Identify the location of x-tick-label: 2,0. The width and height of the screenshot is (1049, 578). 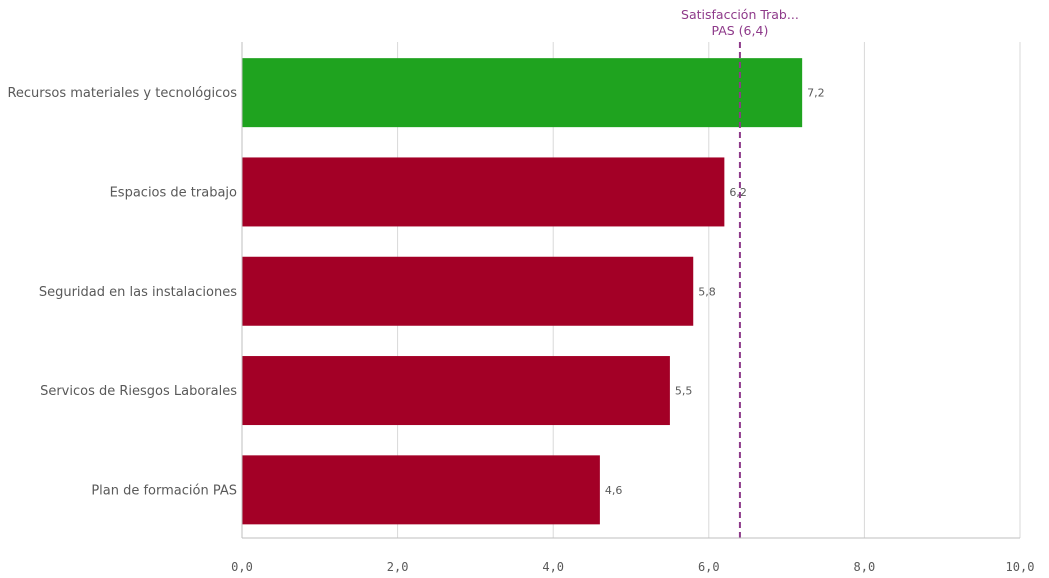
(398, 567).